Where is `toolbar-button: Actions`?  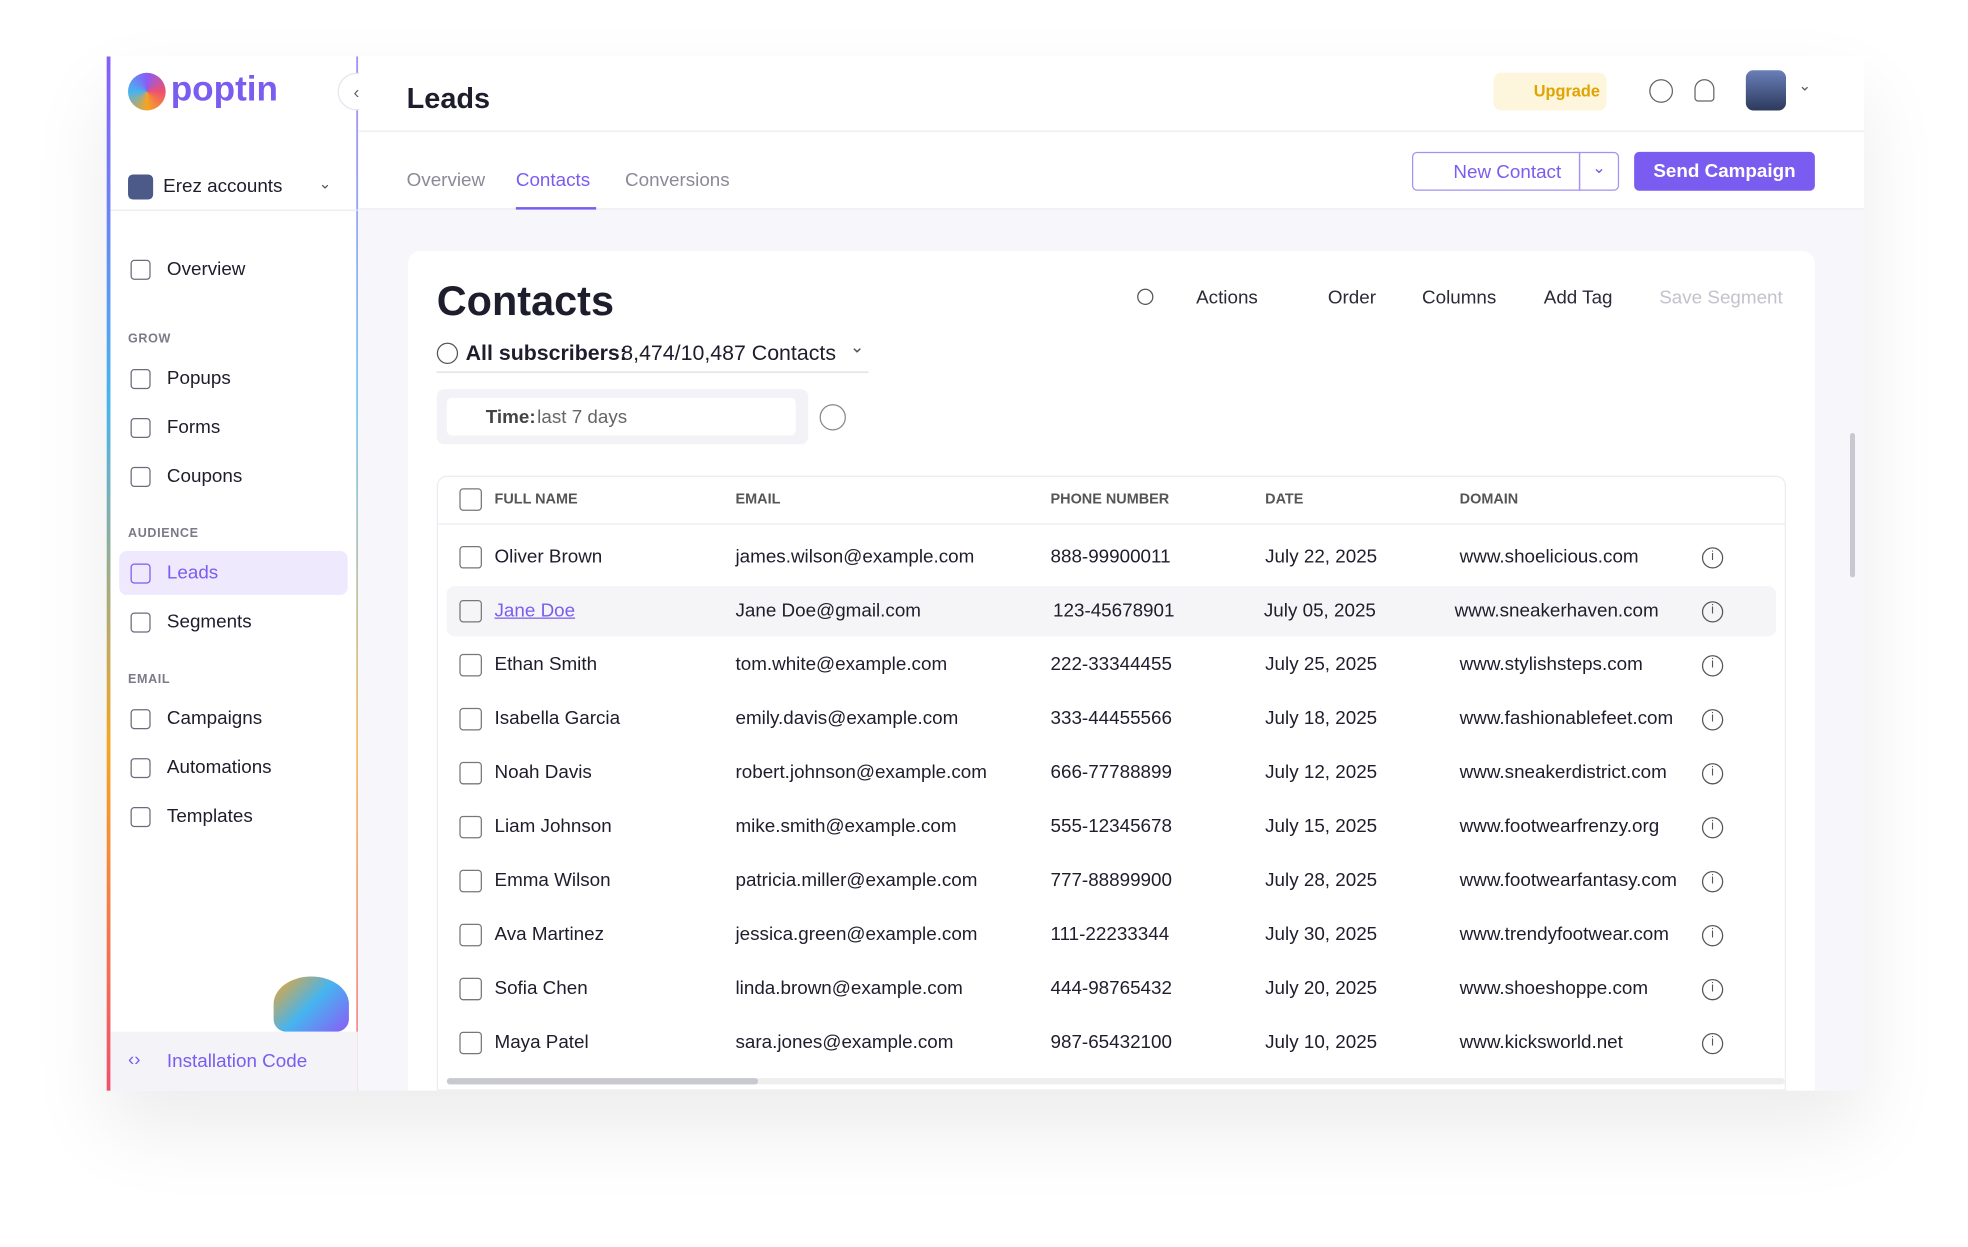 toolbar-button: Actions is located at coordinates (1227, 298).